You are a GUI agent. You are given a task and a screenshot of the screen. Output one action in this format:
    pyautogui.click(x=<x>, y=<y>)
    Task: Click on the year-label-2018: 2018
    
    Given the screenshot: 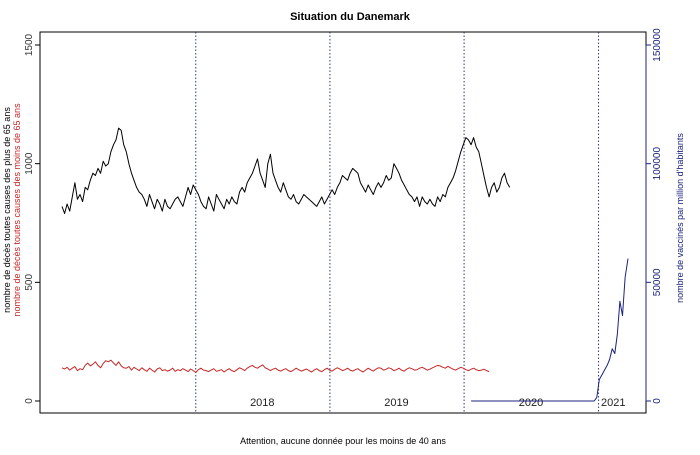 What is the action you would take?
    pyautogui.click(x=262, y=403)
    